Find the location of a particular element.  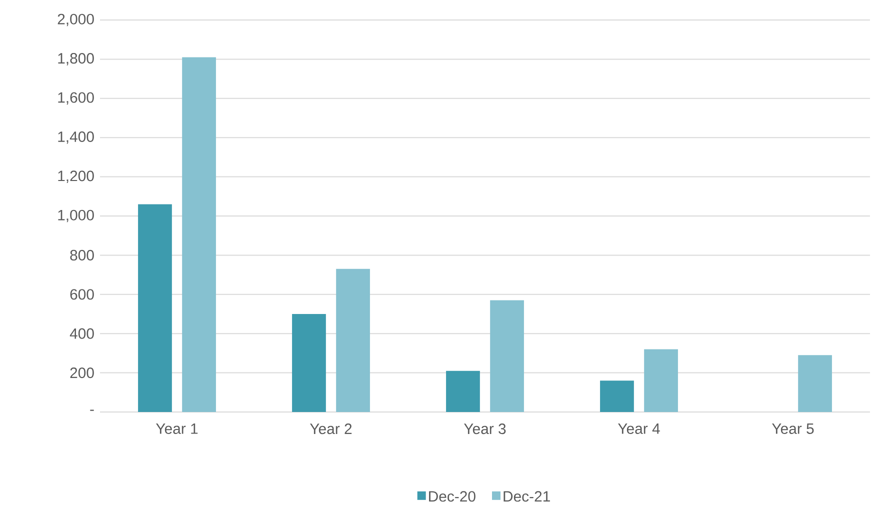

y-tick-label: 1,000 is located at coordinates (76, 216).